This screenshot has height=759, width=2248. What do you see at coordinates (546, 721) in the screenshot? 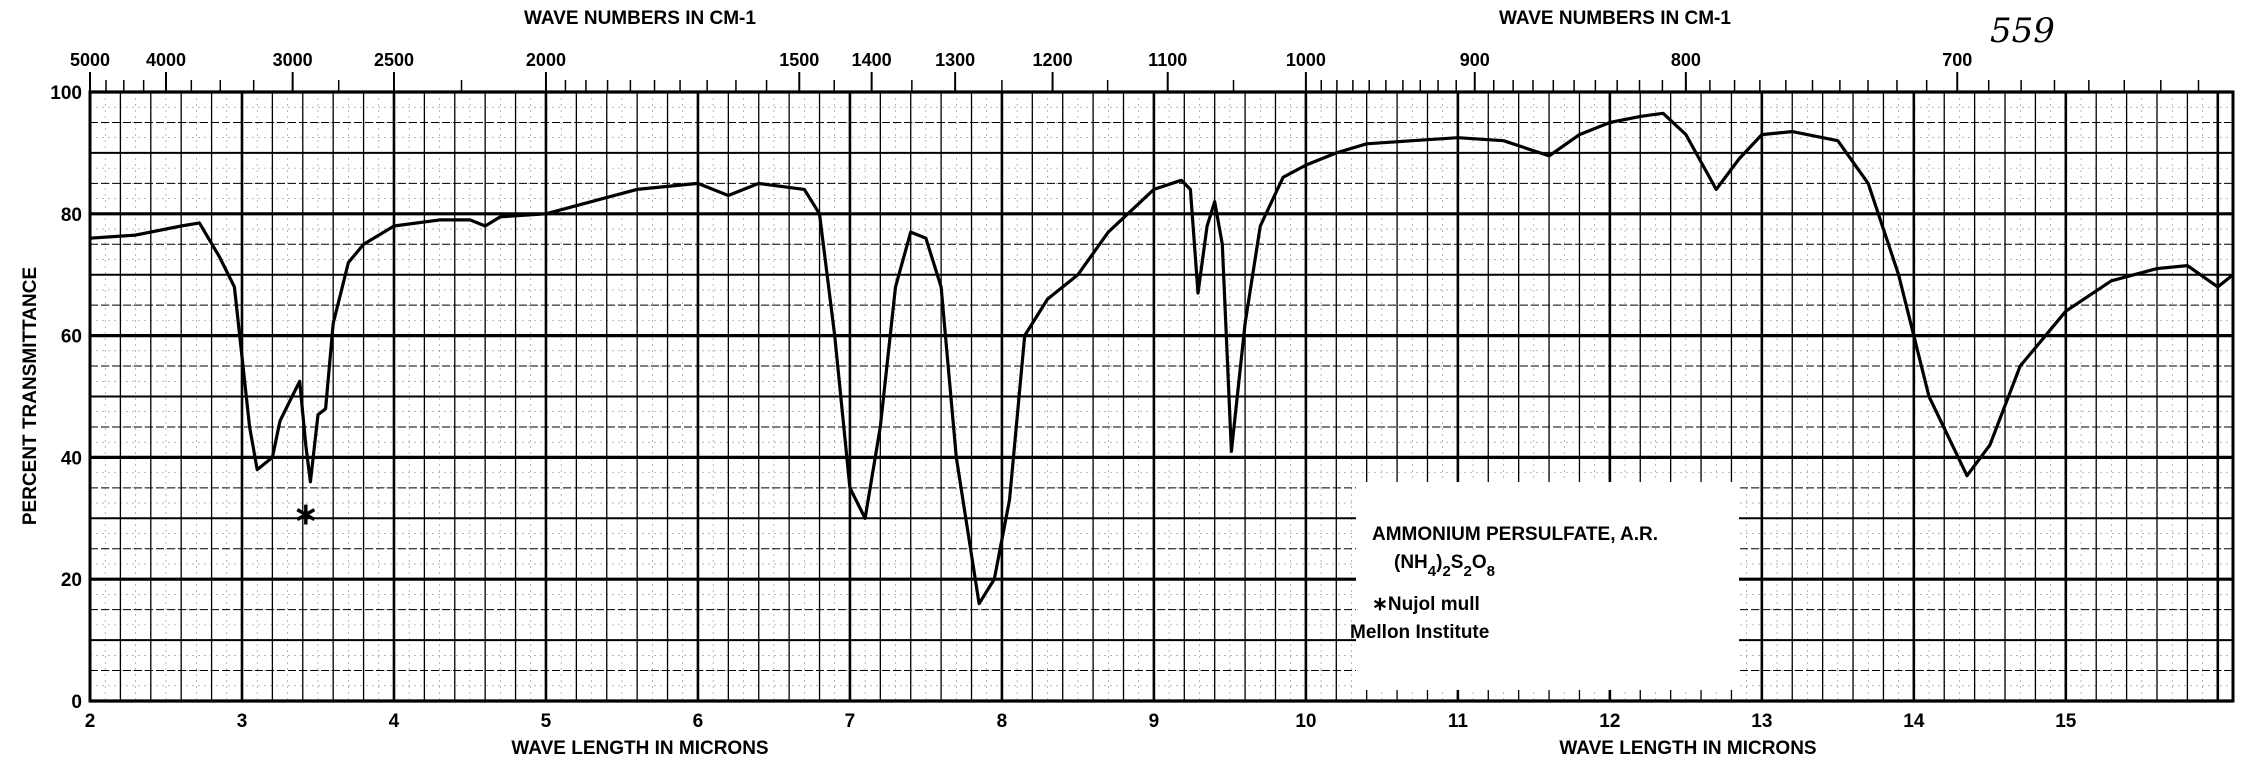
I see `x-tick-label: 5` at bounding box center [546, 721].